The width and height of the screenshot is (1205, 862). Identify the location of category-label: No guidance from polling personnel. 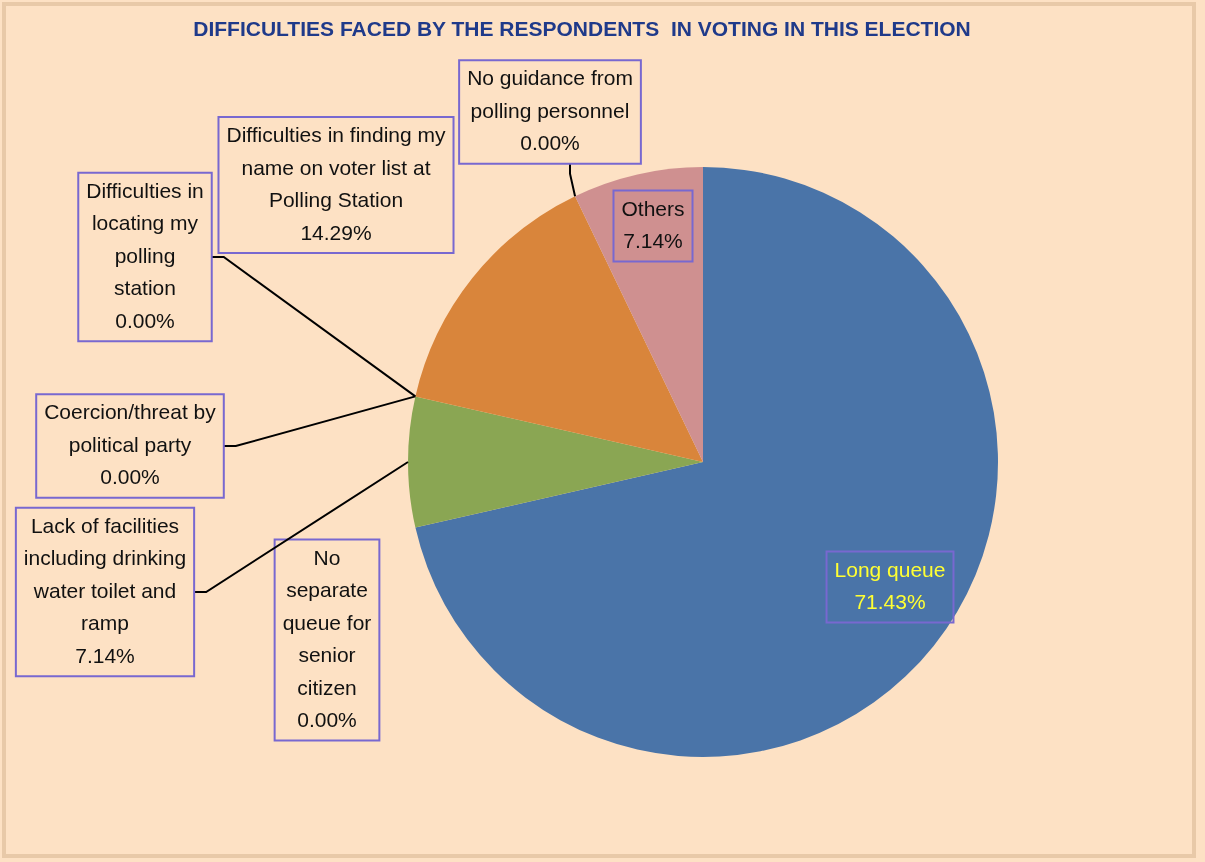
(550, 94).